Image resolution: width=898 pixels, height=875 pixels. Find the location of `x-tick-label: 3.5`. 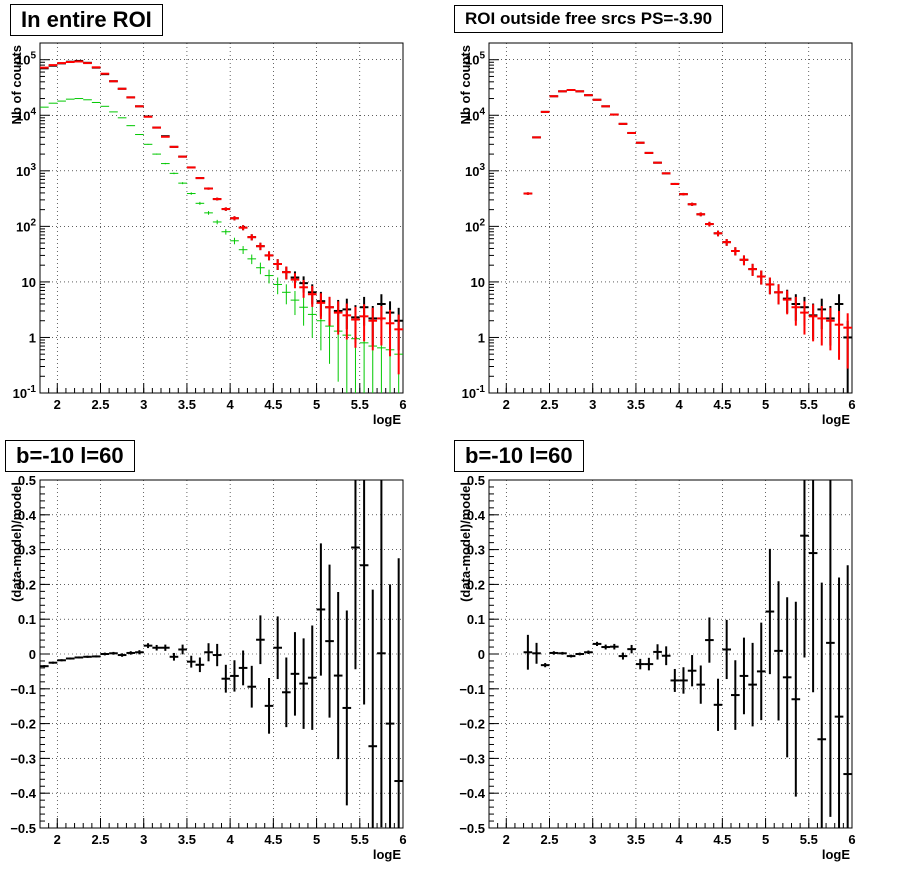

x-tick-label: 3.5 is located at coordinates (636, 839).